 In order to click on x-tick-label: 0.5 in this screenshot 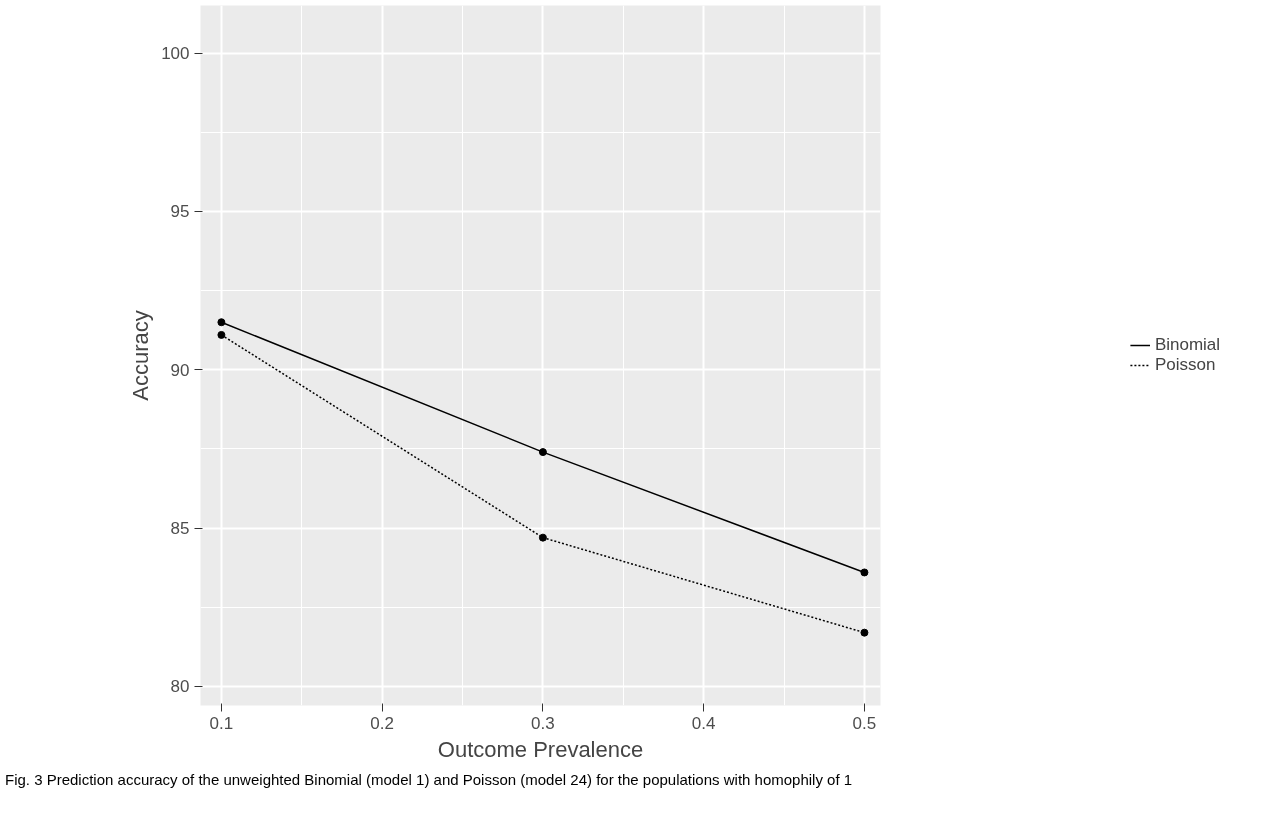, I will do `click(864, 723)`.